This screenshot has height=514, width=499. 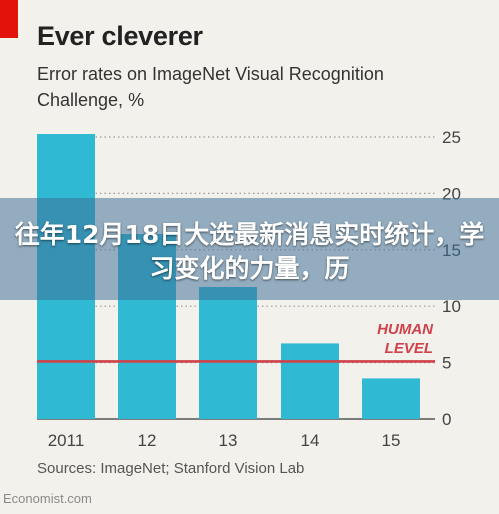 What do you see at coordinates (249, 251) in the screenshot?
I see `headline-overlay-text: 往年12月18日大选最新消息实时统计，学习变化的力量，历` at bounding box center [249, 251].